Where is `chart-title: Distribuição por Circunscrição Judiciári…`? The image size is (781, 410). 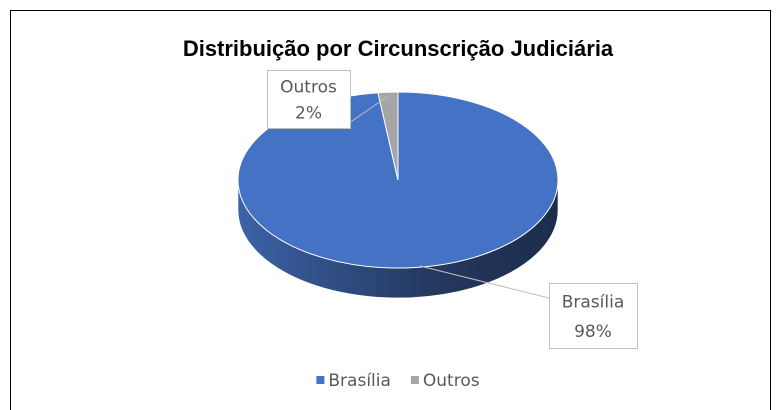
chart-title: Distribuição por Circunscrição Judiciári… is located at coordinates (398, 48).